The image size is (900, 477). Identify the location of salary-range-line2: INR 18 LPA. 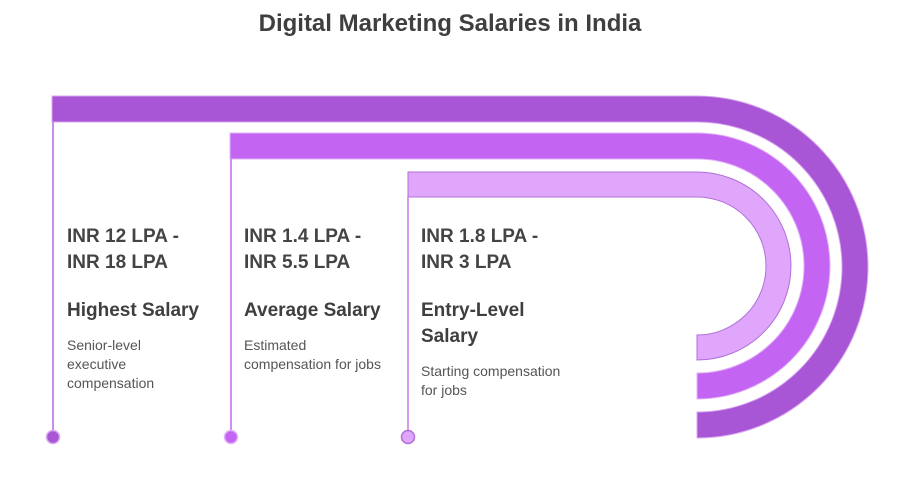
(118, 262).